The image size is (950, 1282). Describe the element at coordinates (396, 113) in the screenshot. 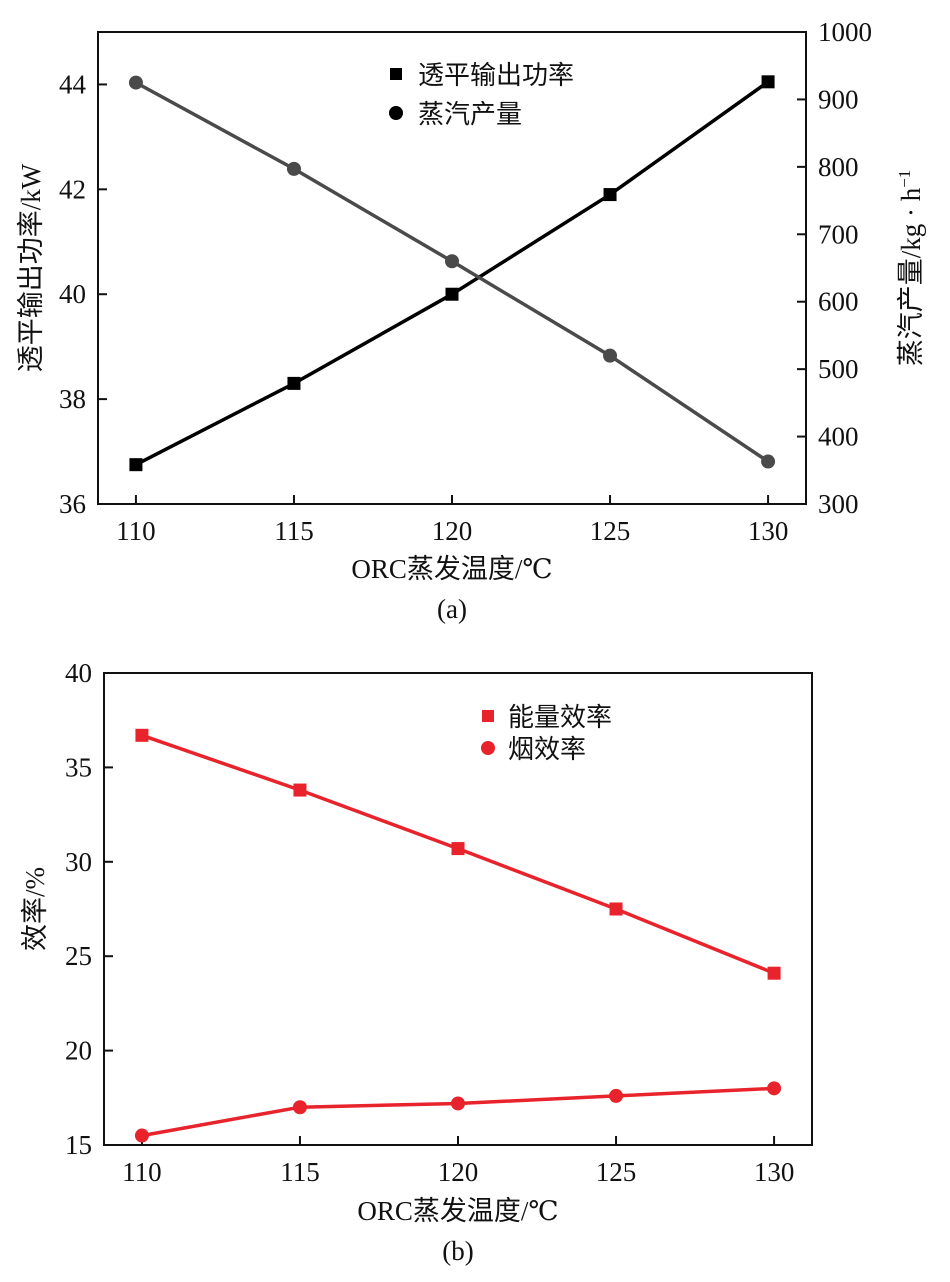

I see `legend-a-circle-marker` at that location.